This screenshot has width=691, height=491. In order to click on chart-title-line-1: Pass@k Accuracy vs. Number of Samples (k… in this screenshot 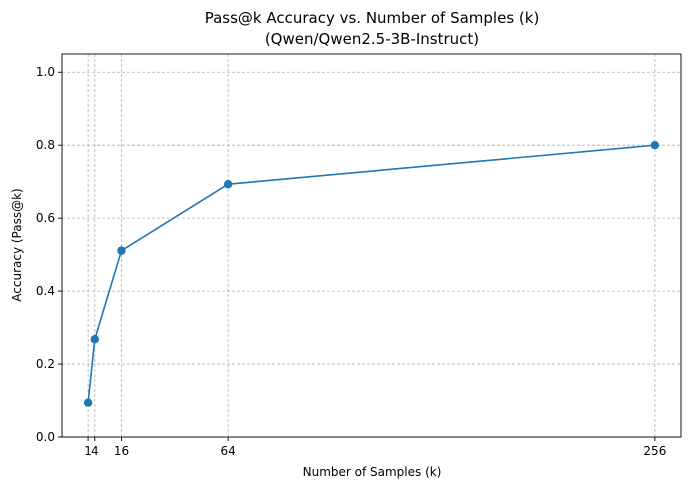, I will do `click(372, 18)`.